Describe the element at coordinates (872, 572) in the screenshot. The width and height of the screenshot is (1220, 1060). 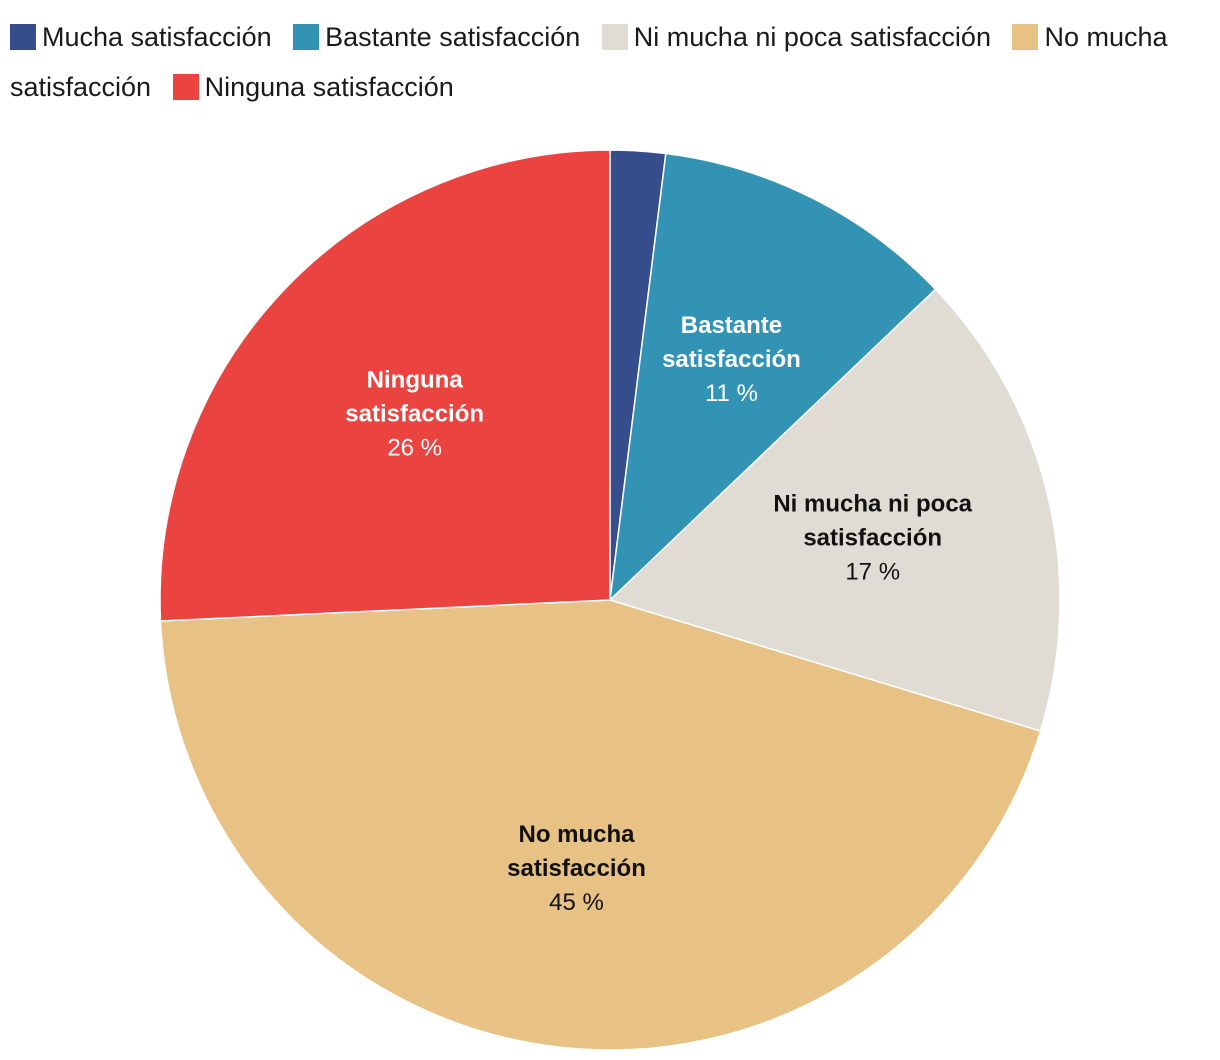
I see `slice-label-value: 17 %` at that location.